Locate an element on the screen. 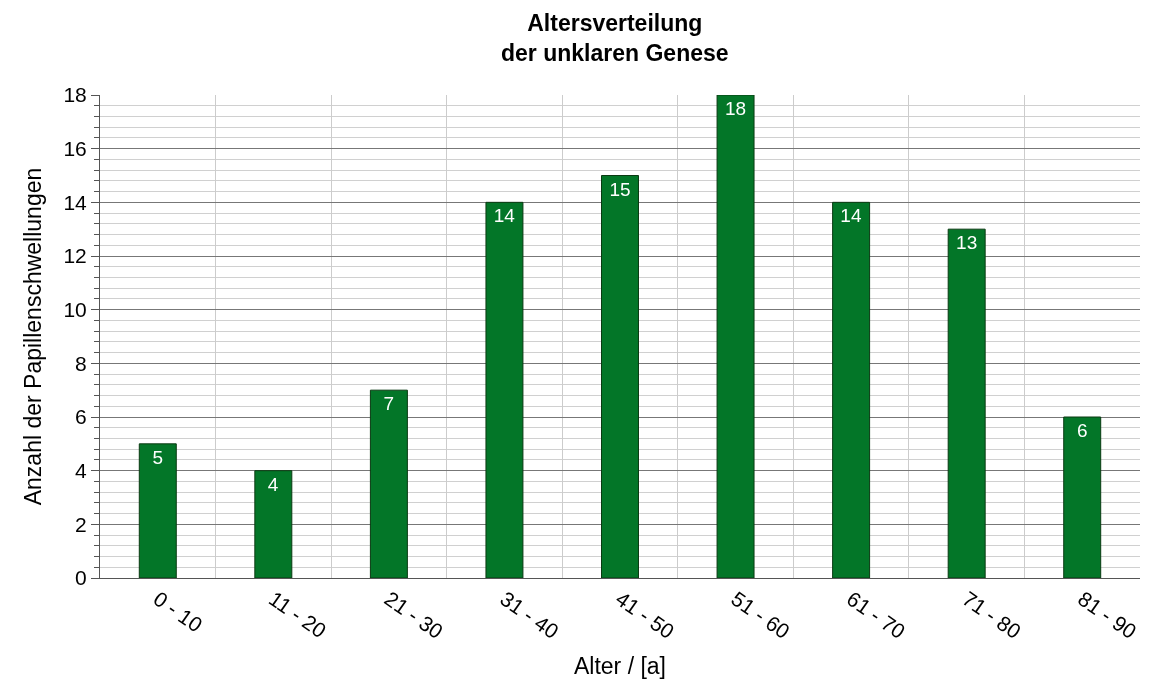 This screenshot has height=686, width=1160. y-tick-label: 12 is located at coordinates (75, 256).